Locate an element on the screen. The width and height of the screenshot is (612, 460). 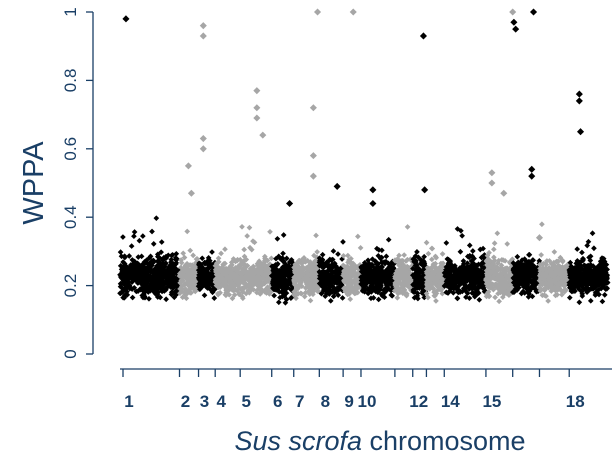
x-tick-label: 4 is located at coordinates (221, 401).